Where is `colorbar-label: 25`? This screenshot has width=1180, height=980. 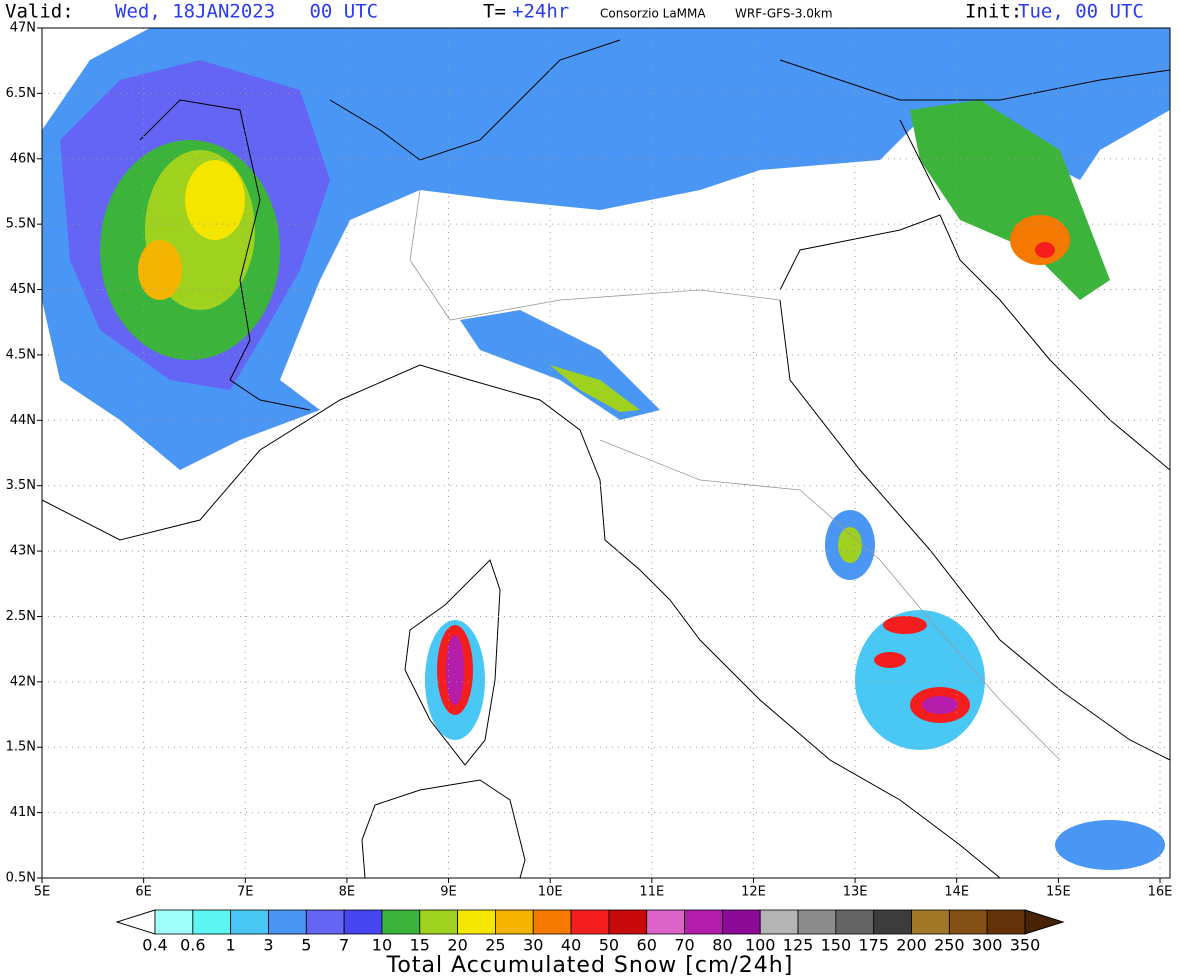
colorbar-label: 25 is located at coordinates (495, 945).